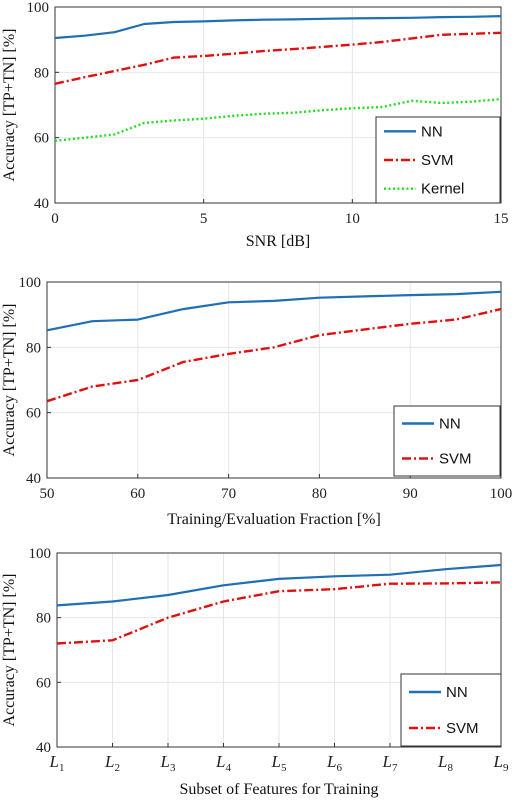 Image resolution: width=518 pixels, height=800 pixels. I want to click on x-tick-label: L6, so click(334, 763).